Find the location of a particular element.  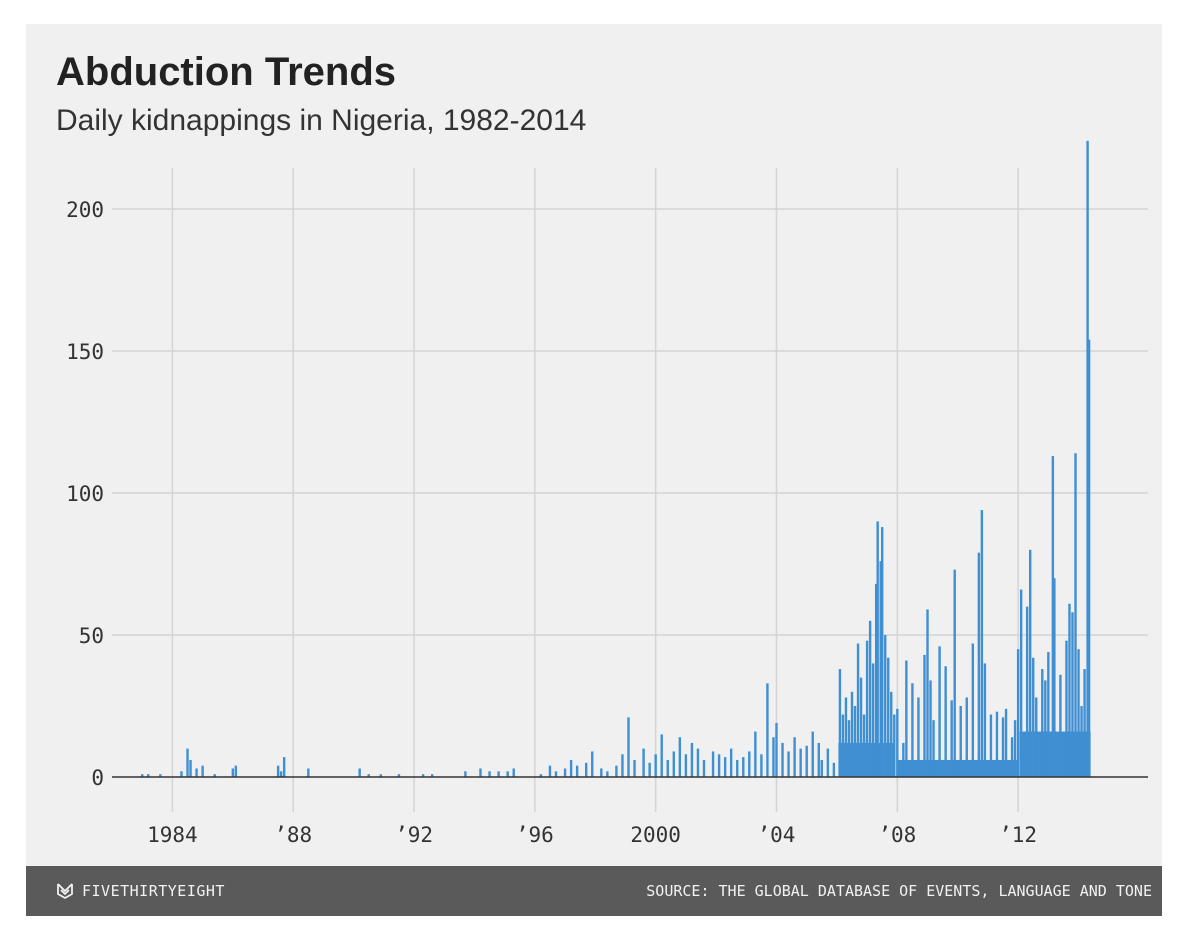

x-tick-label: 1984 is located at coordinates (172, 835).